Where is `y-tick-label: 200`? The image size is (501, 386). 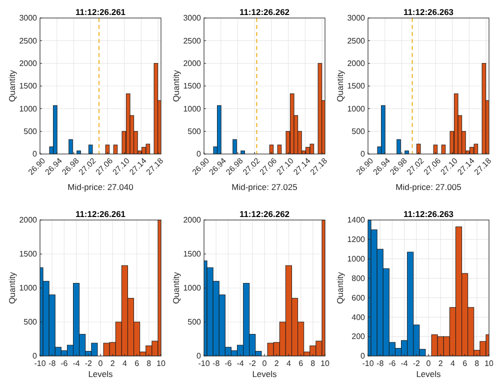
y-tick-label: 200 is located at coordinates (359, 337).